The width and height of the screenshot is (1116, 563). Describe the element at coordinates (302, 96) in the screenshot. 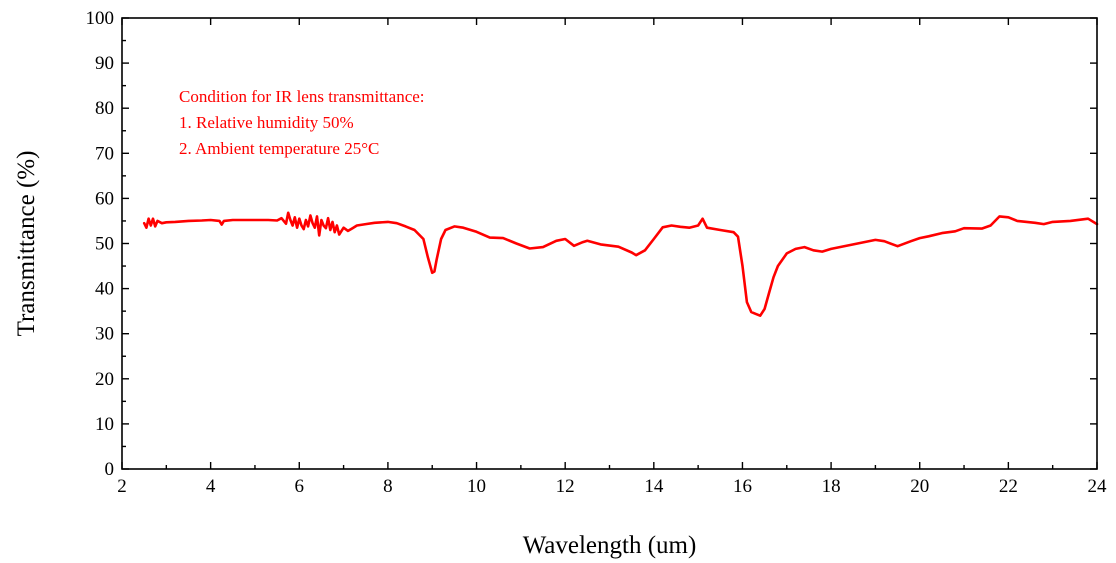

I see `annotation-line-heading: Condition for IR lens transmittance:` at that location.